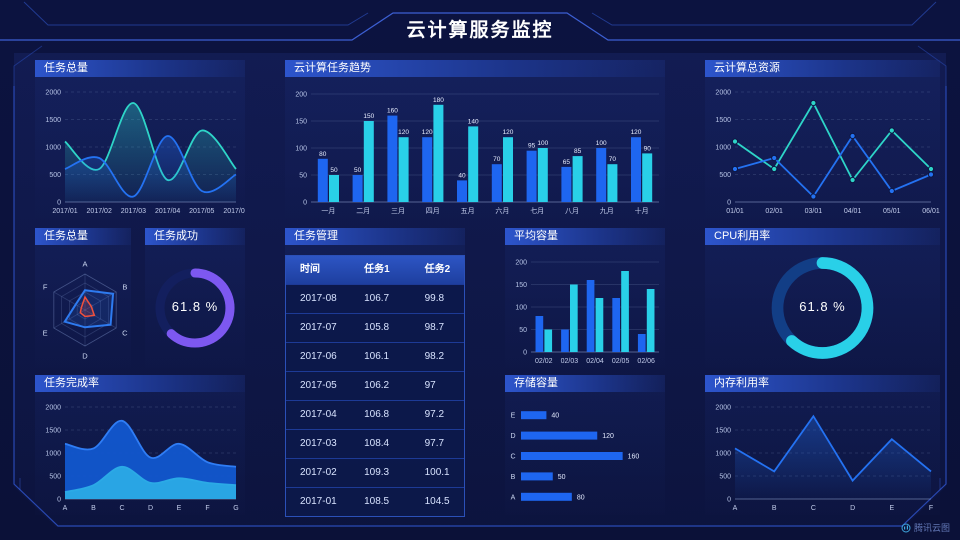  I want to click on table-cell: 2017-04, so click(318, 414).